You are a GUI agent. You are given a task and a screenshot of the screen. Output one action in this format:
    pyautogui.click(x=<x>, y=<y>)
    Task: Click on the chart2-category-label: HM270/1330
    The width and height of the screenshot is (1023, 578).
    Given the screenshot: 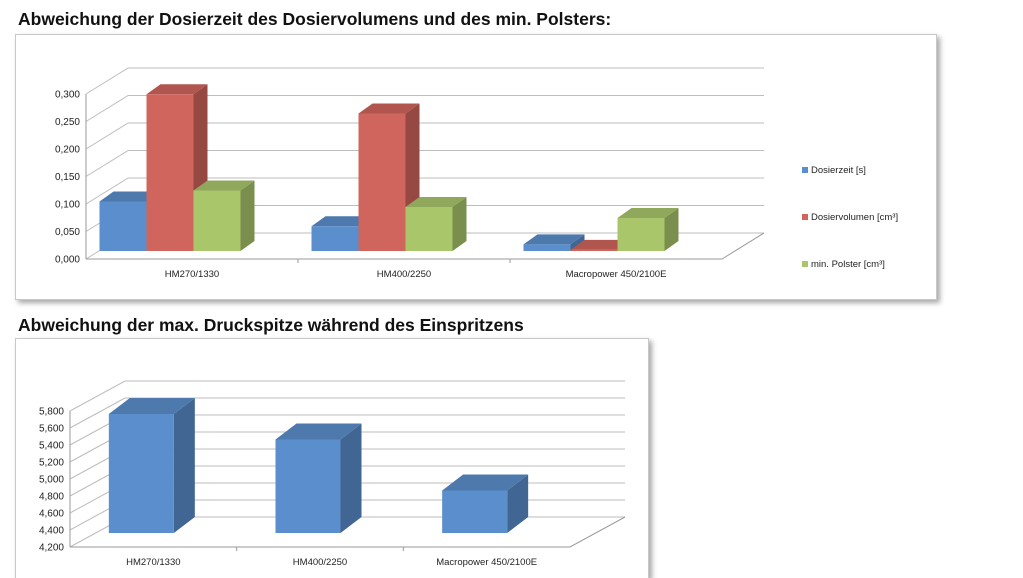 What is the action you would take?
    pyautogui.click(x=153, y=562)
    